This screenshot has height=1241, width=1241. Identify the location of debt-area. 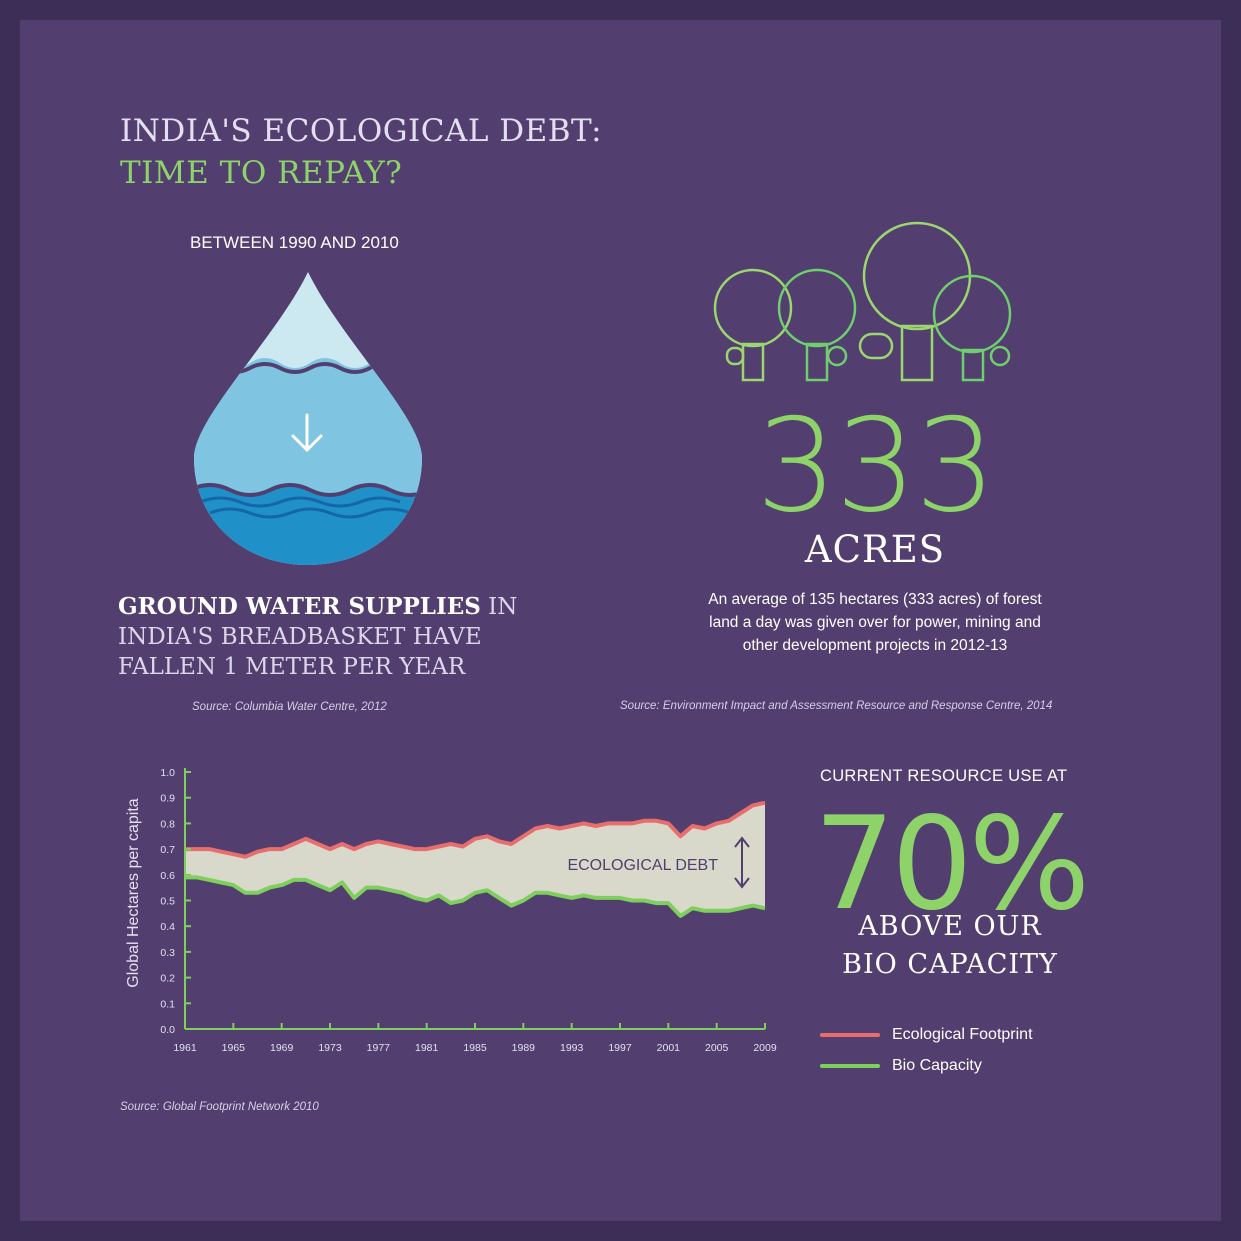
(475, 859).